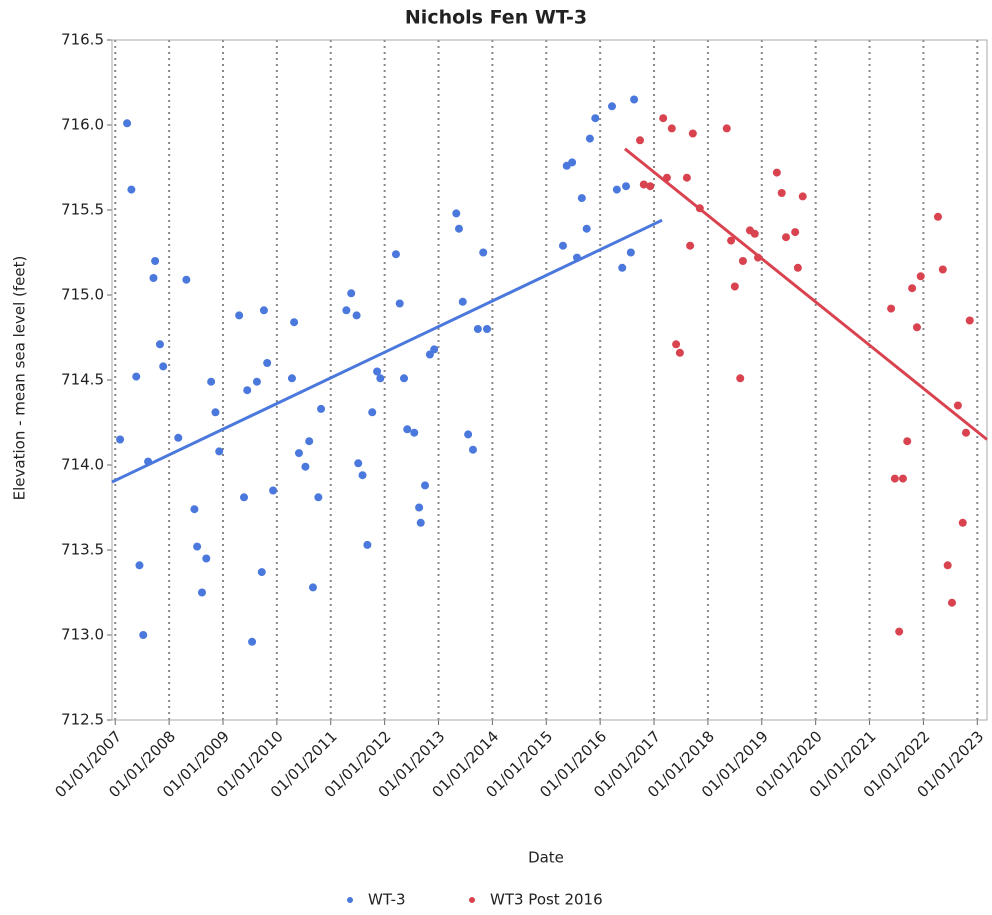 The width and height of the screenshot is (992, 915). Describe the element at coordinates (82, 295) in the screenshot. I see `y-tick-label: 715.0` at that location.